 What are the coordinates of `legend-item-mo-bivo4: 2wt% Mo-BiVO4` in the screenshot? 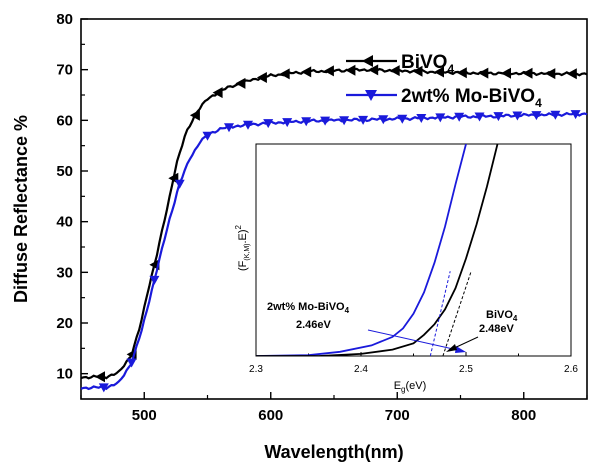 It's located at (444, 98).